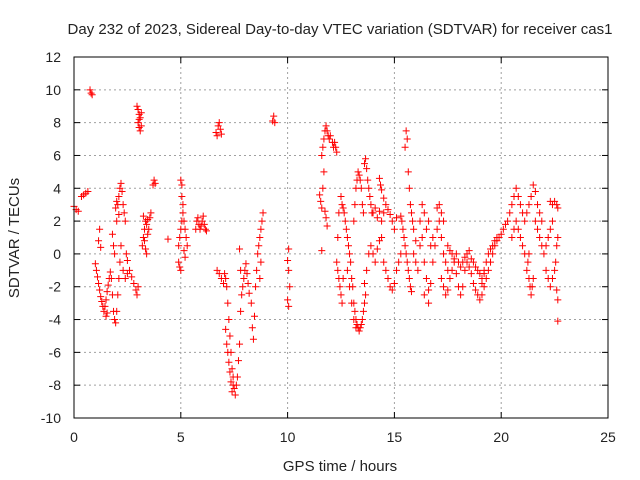 This screenshot has width=640, height=480. I want to click on y-tick-label: 6, so click(57, 155).